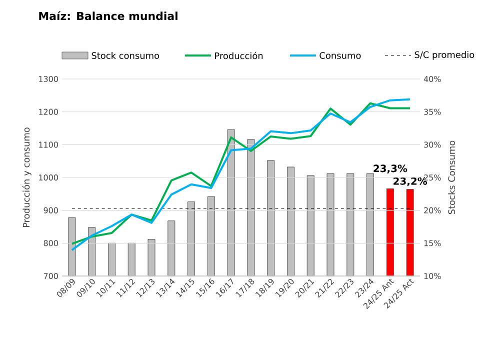 This screenshot has height=338, width=491. Describe the element at coordinates (391, 169) in the screenshot. I see `data-label: 23,3%` at that location.